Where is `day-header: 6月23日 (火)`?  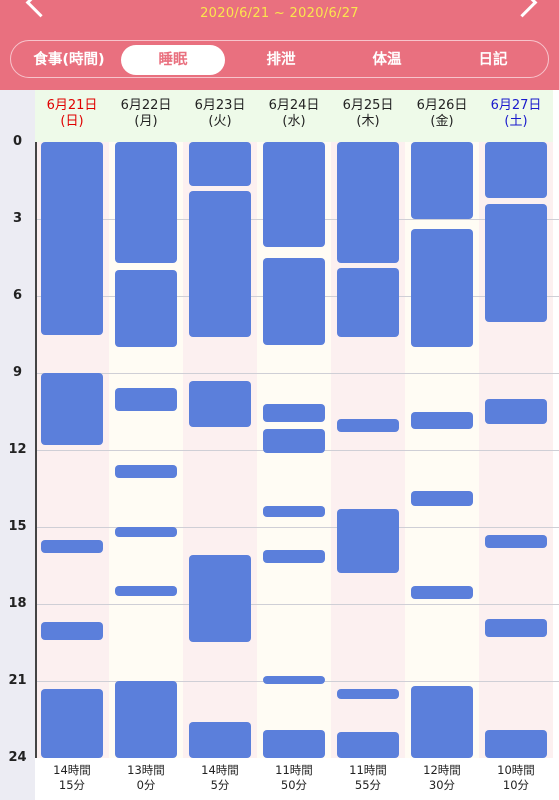 day-header: 6月23日 (火) is located at coordinates (220, 116).